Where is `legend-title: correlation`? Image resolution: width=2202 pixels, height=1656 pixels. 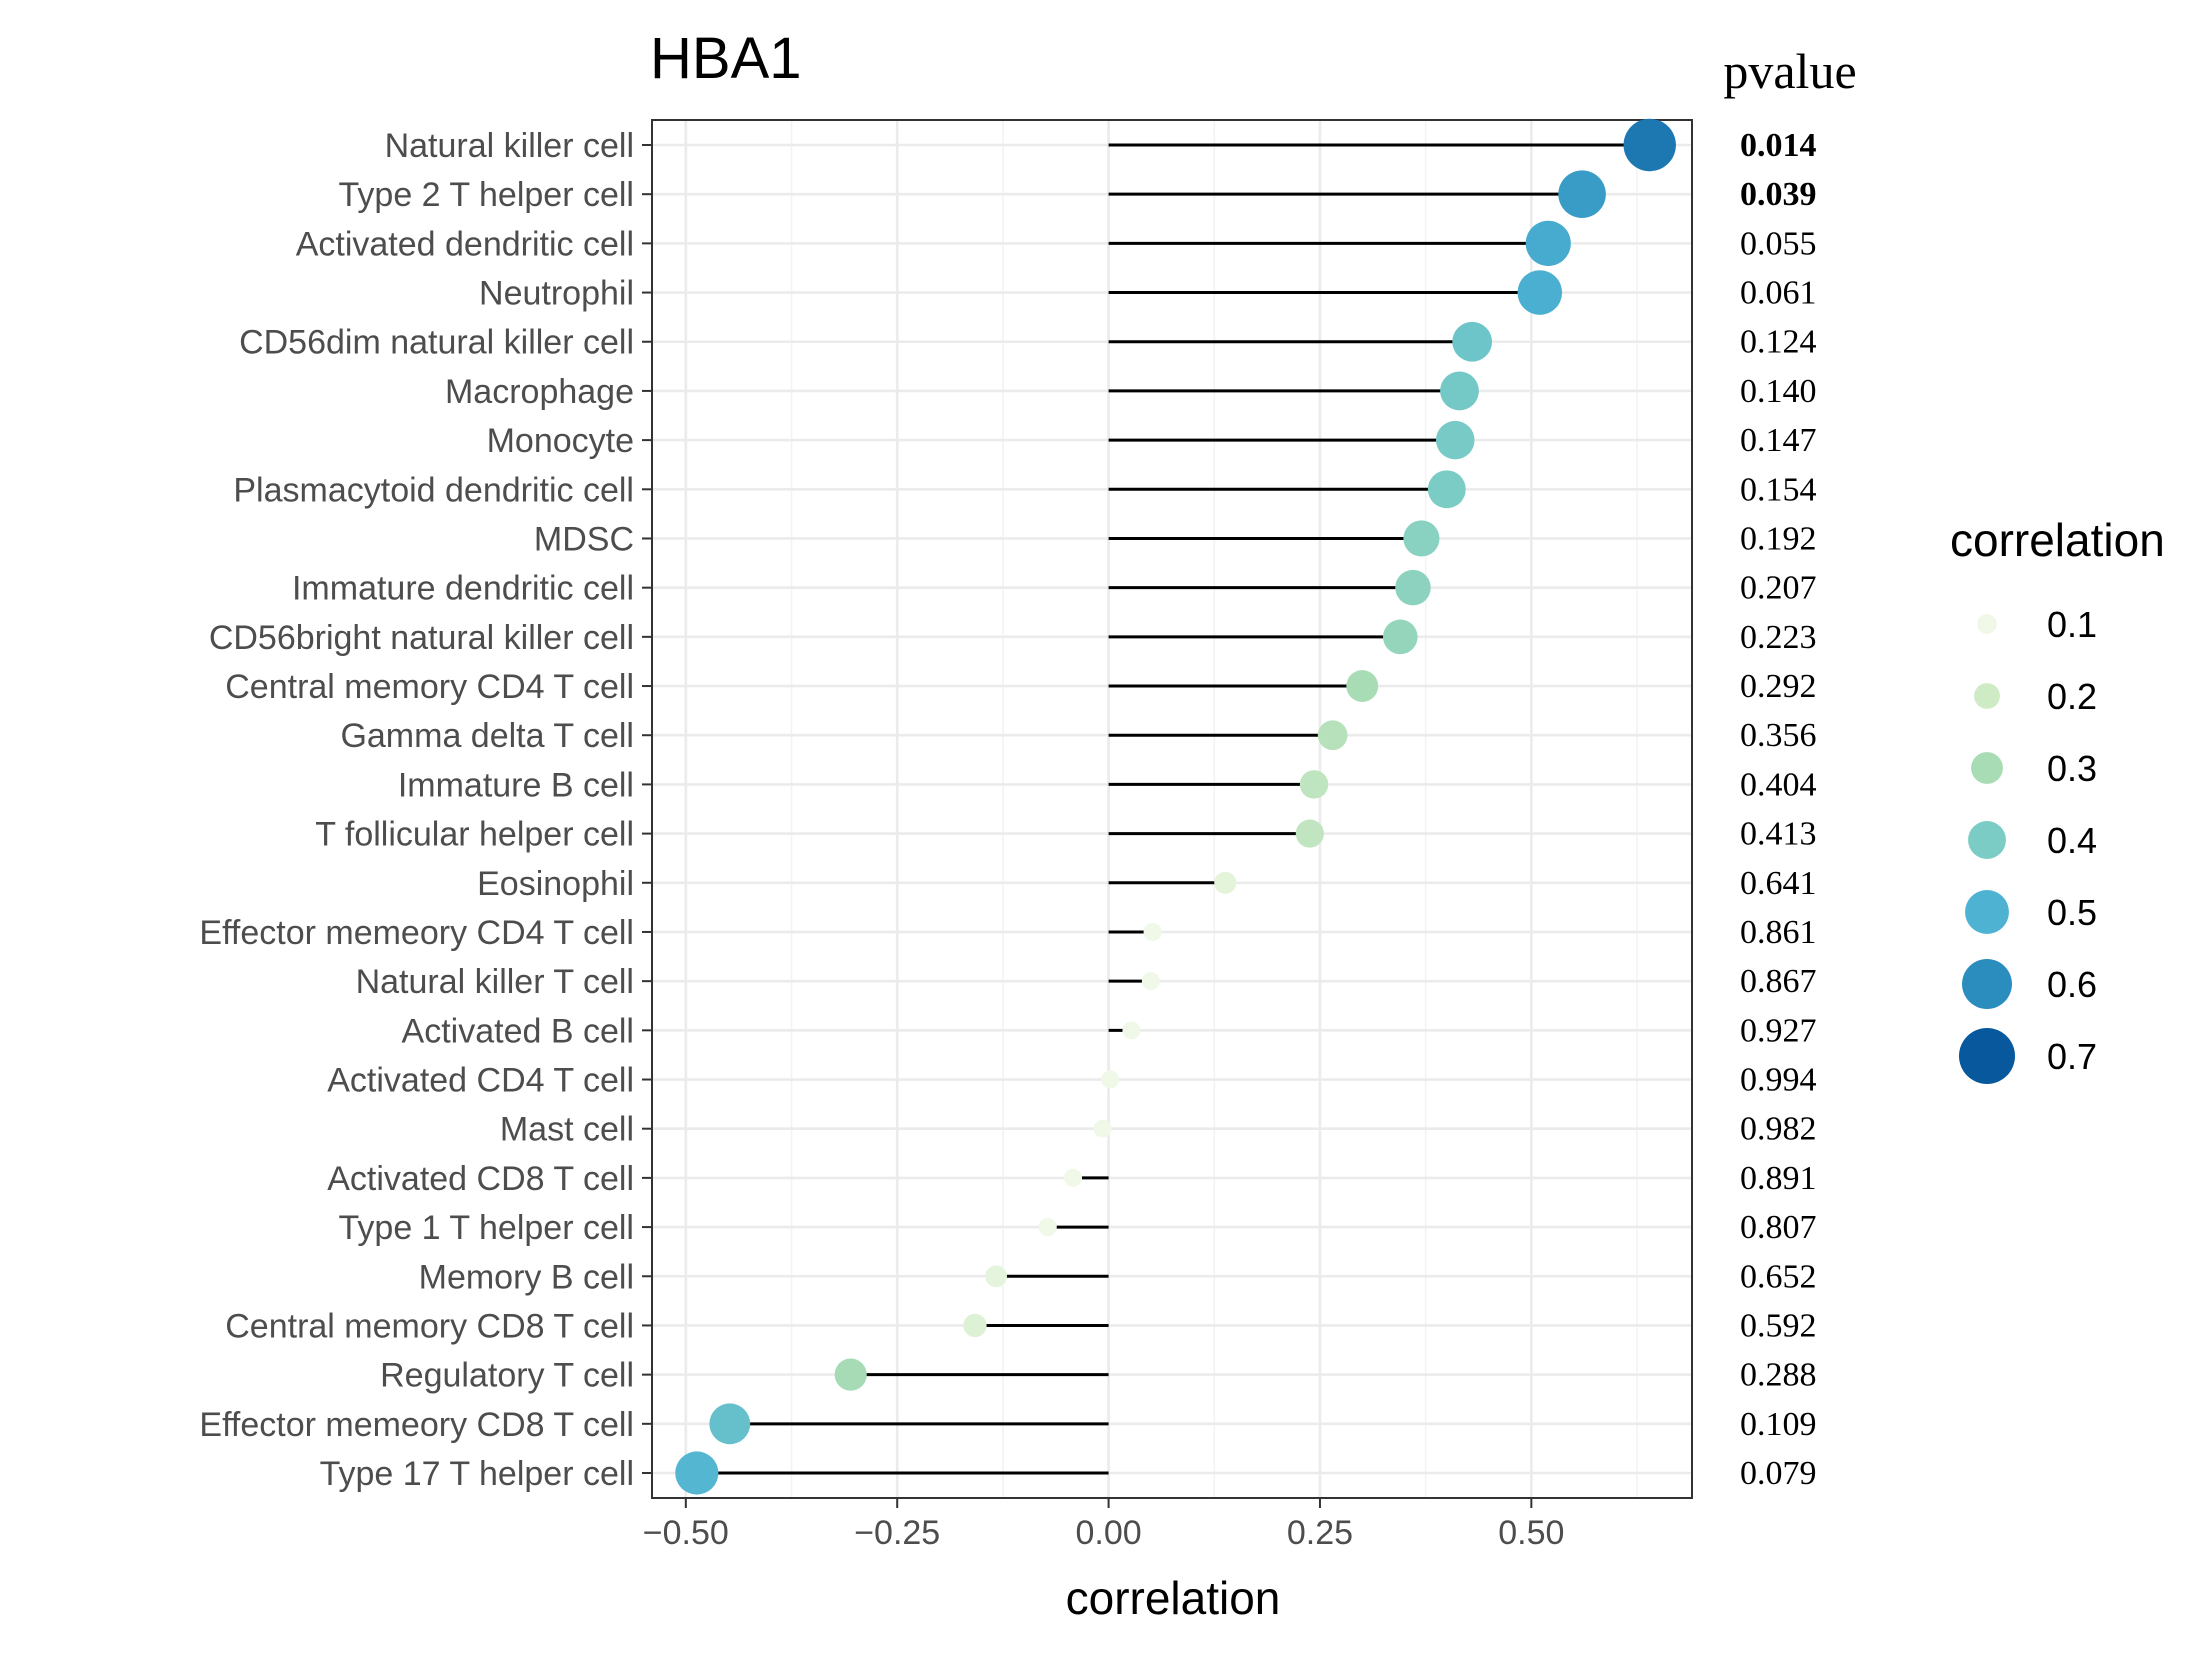 legend-title: correlation is located at coordinates (2057, 540).